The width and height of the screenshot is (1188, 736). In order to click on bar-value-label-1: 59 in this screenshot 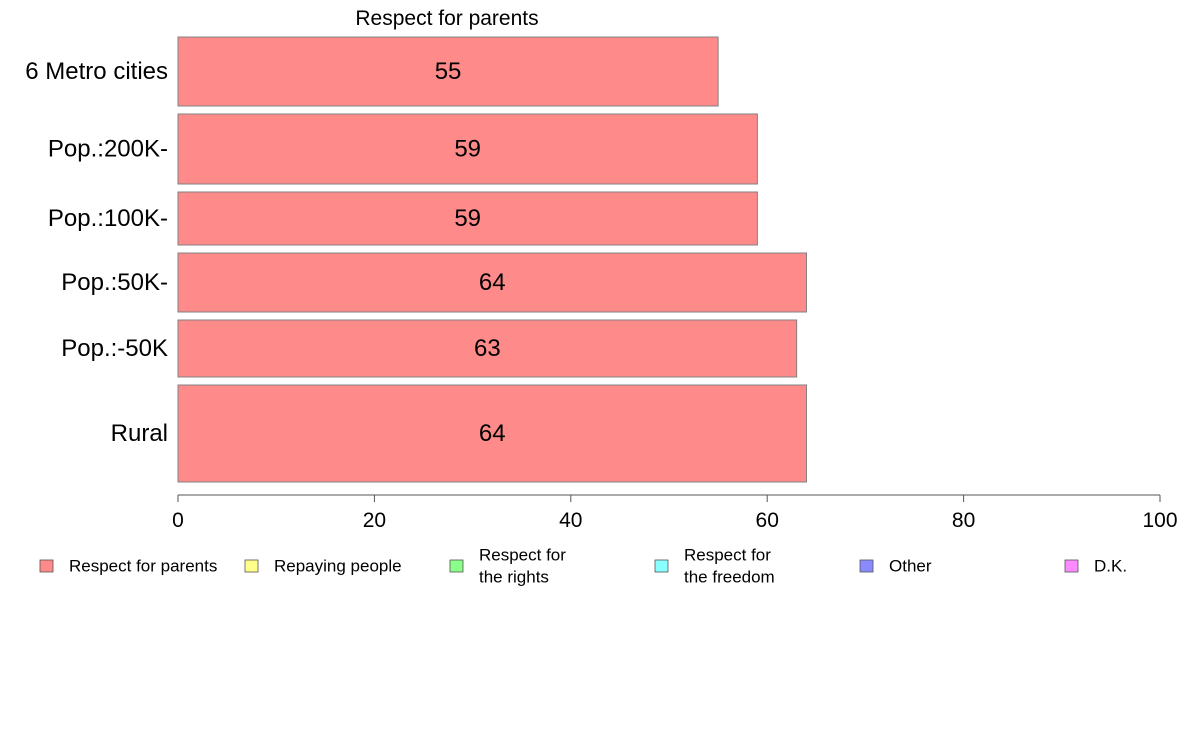, I will do `click(467, 149)`.